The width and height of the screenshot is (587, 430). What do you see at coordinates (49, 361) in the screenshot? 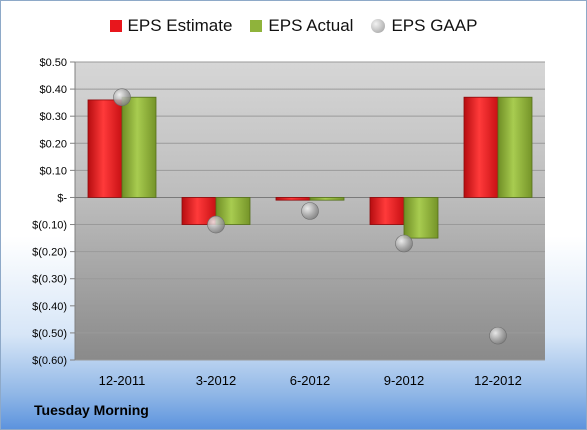
I see `y-tick-label: $(0.60)` at bounding box center [49, 361].